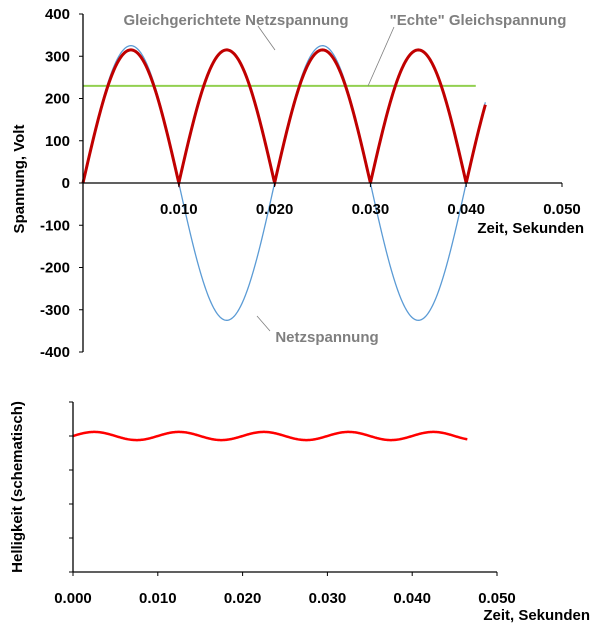 The image size is (600, 635). I want to click on y-tick-label: -200, so click(55, 268).